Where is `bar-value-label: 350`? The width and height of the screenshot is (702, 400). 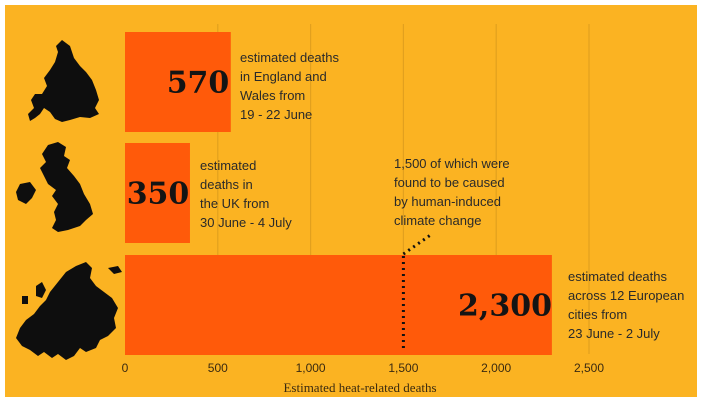
bar-value-label: 350 is located at coordinates (158, 194).